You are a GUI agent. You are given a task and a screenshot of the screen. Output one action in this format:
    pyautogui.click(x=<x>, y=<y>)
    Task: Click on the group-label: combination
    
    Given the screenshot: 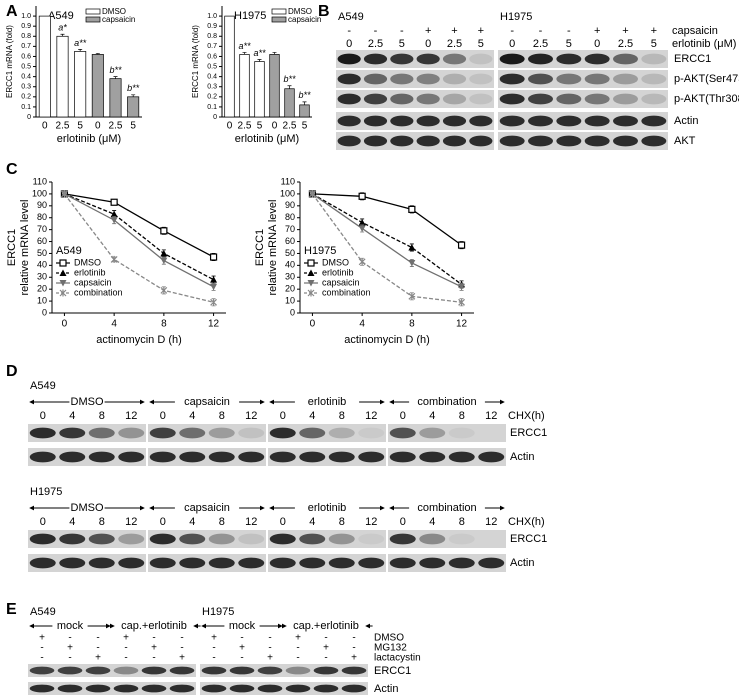 What is the action you would take?
    pyautogui.click(x=446, y=508)
    